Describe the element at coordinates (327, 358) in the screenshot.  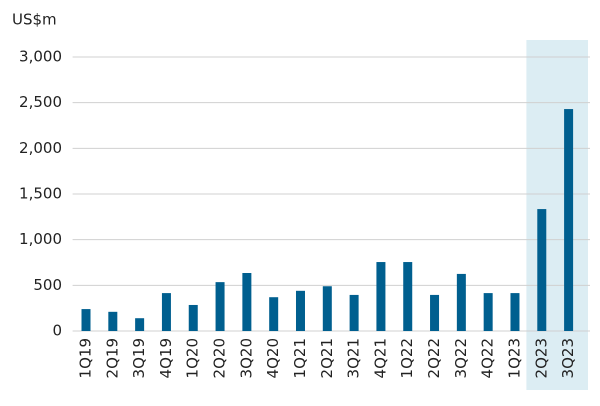
I see `x-tick-label: 2Q21` at that location.